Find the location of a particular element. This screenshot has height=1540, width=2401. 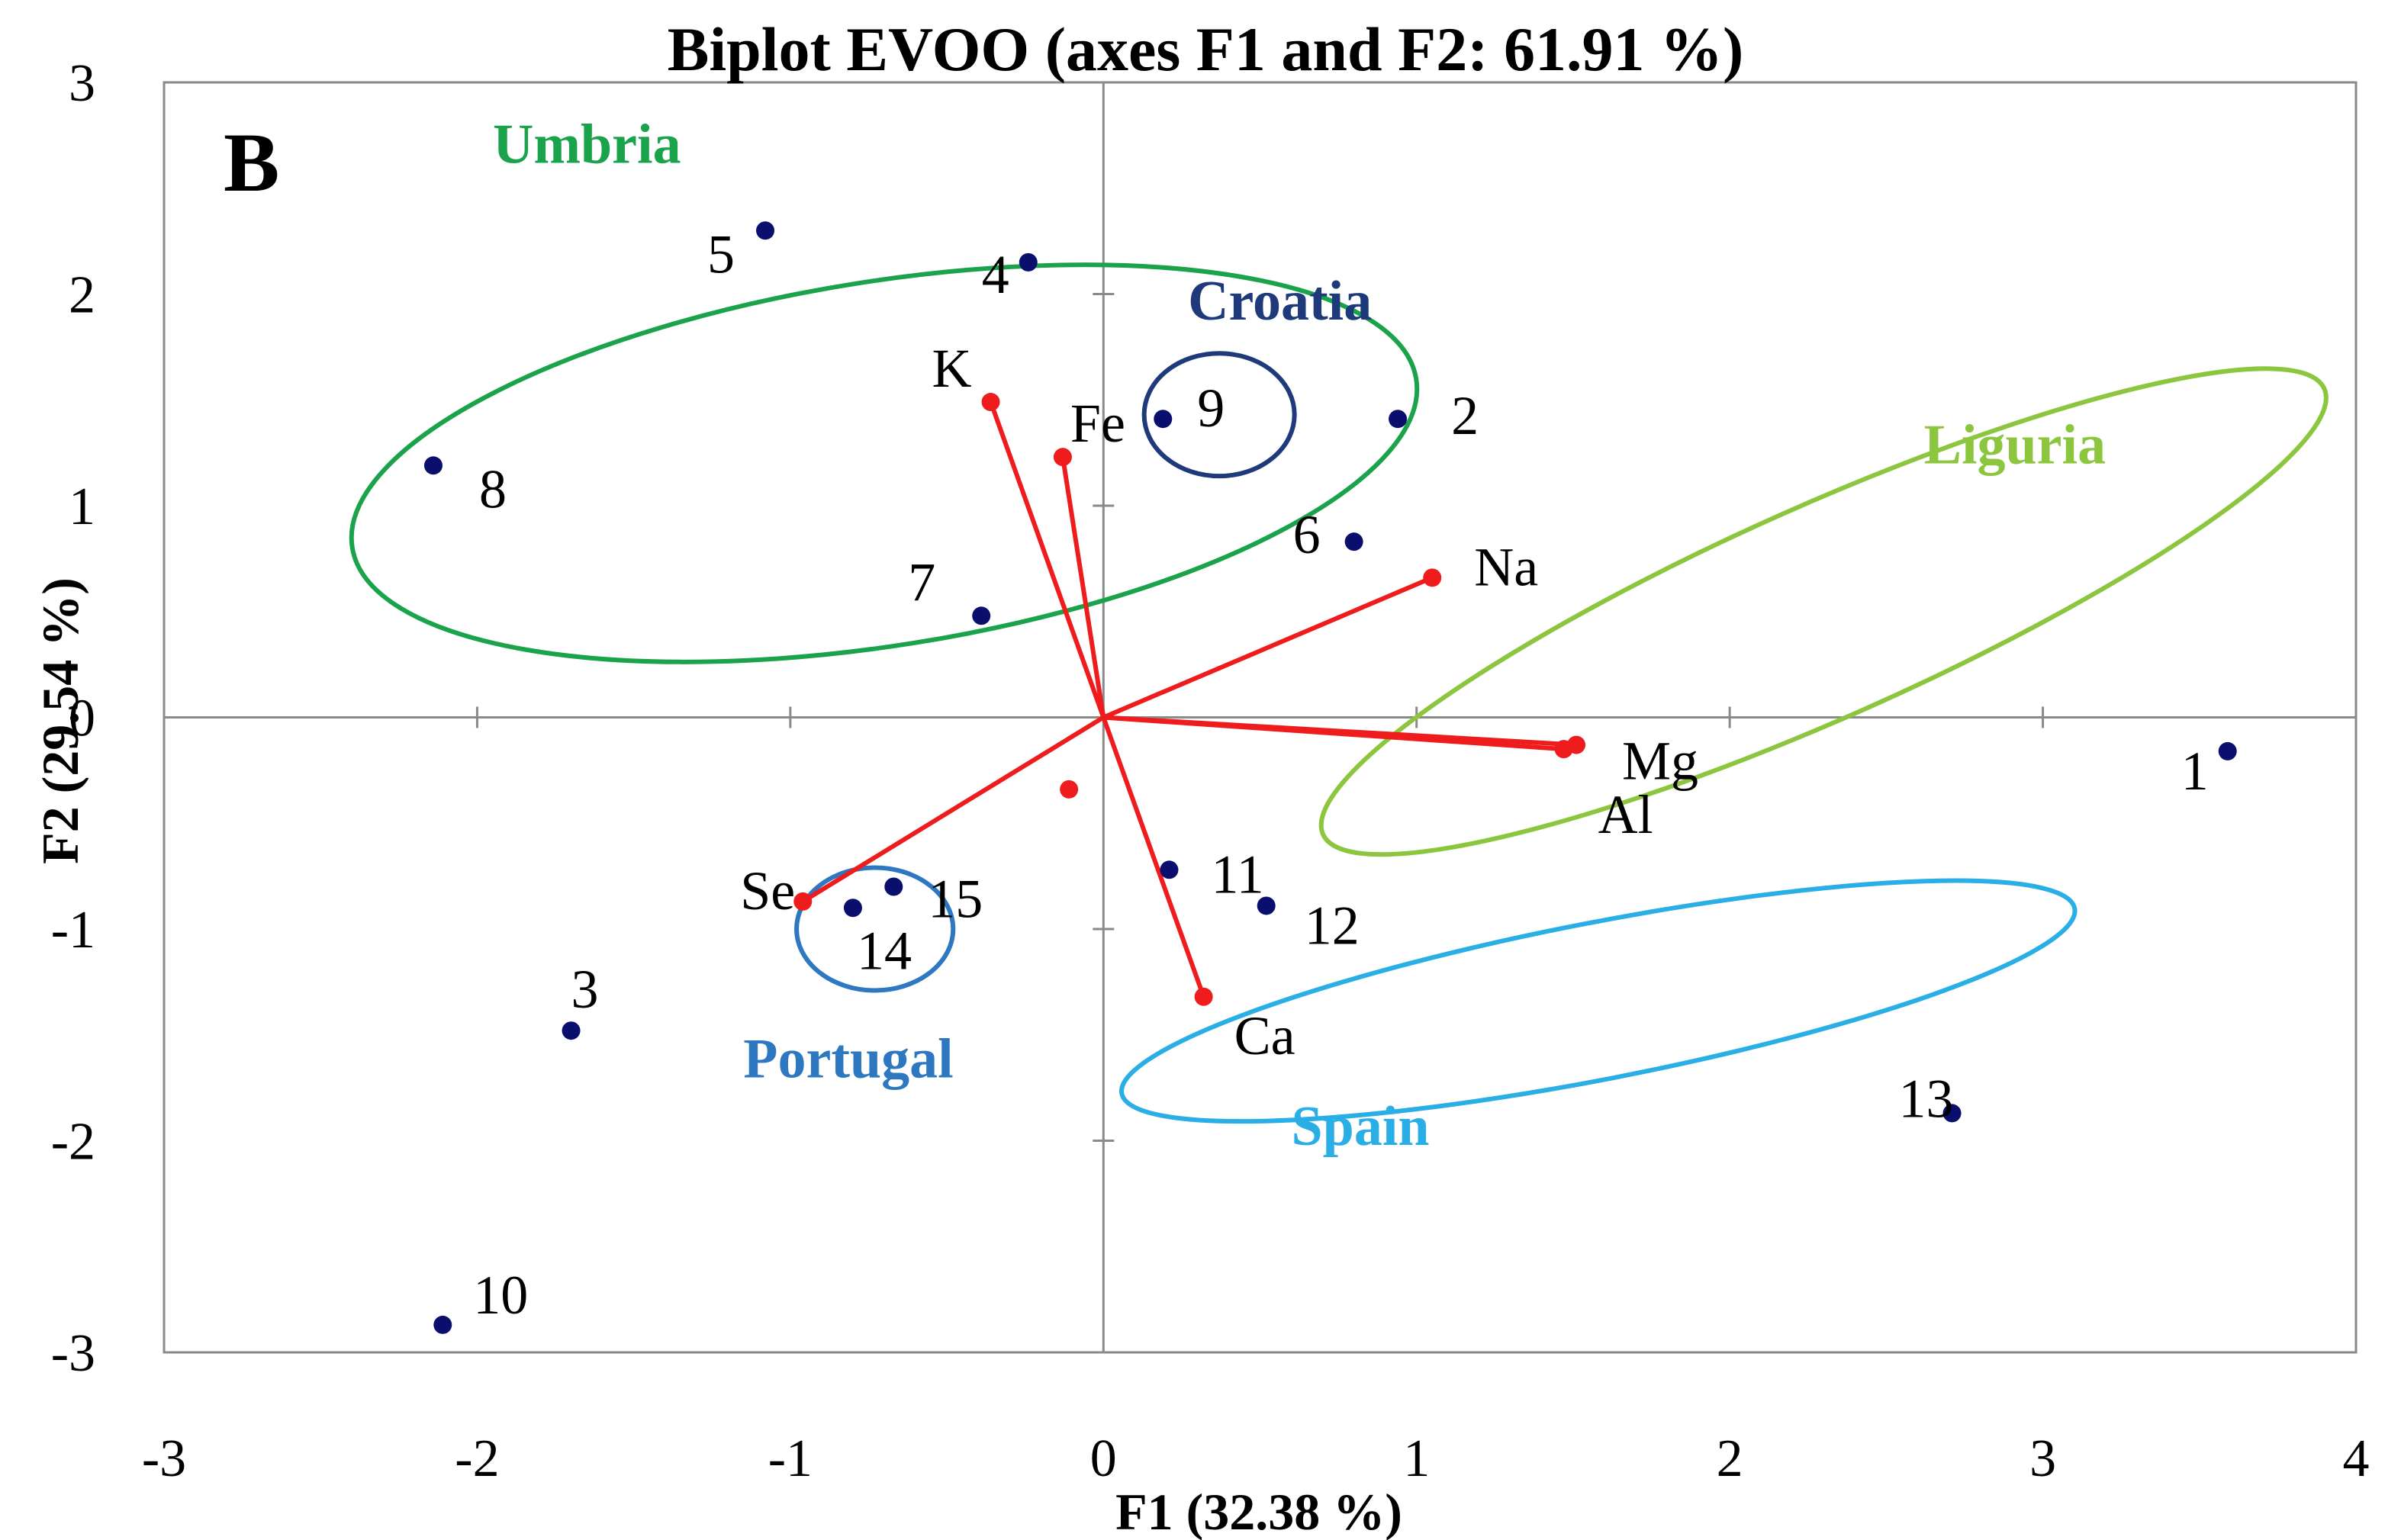

x-tick-label: 0 is located at coordinates (1104, 1458).